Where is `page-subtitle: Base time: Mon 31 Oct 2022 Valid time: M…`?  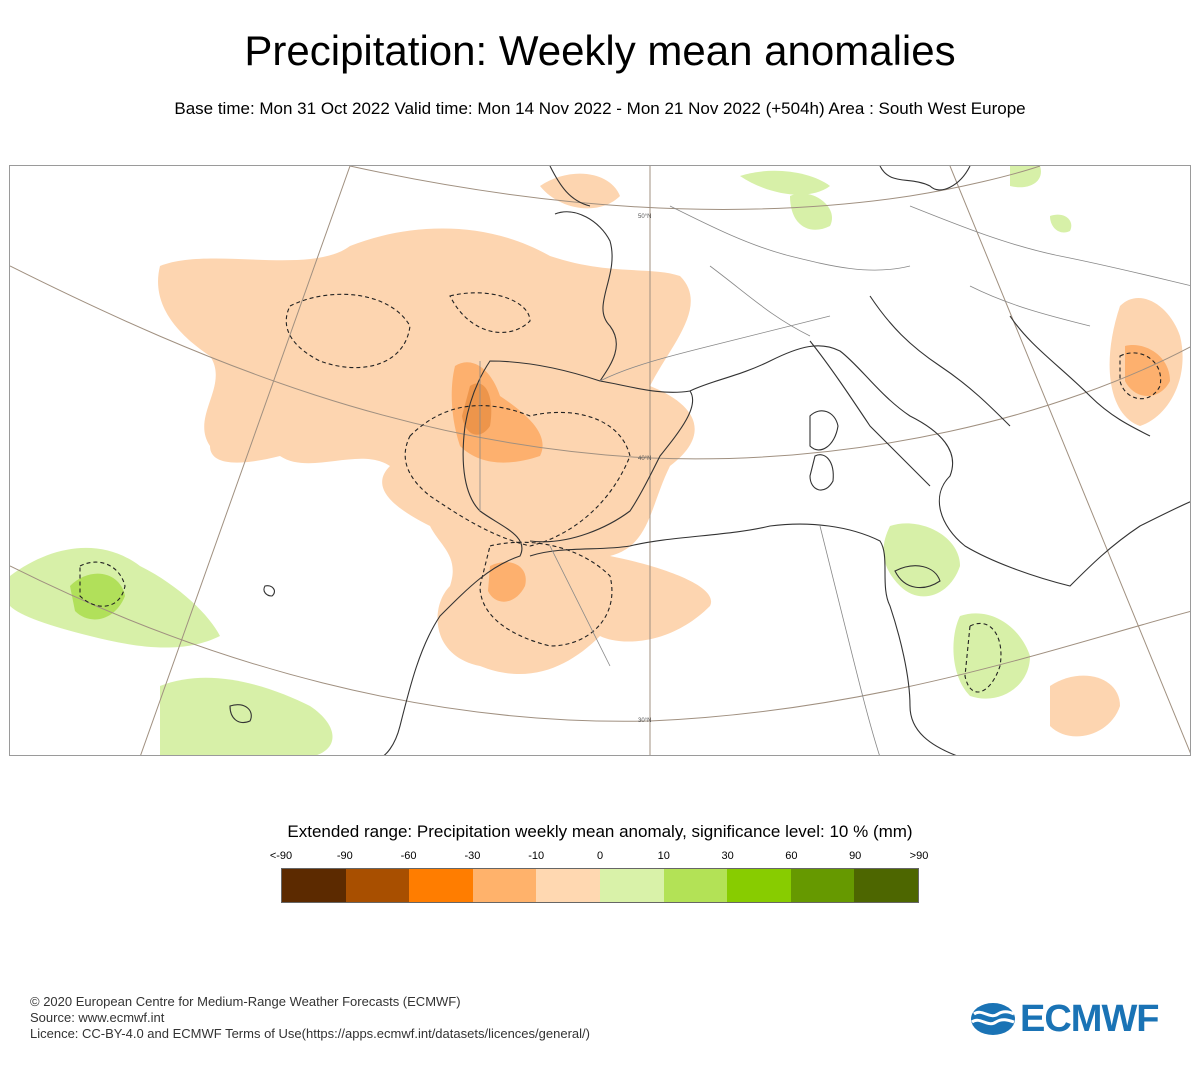 page-subtitle: Base time: Mon 31 Oct 2022 Valid time: M… is located at coordinates (600, 108).